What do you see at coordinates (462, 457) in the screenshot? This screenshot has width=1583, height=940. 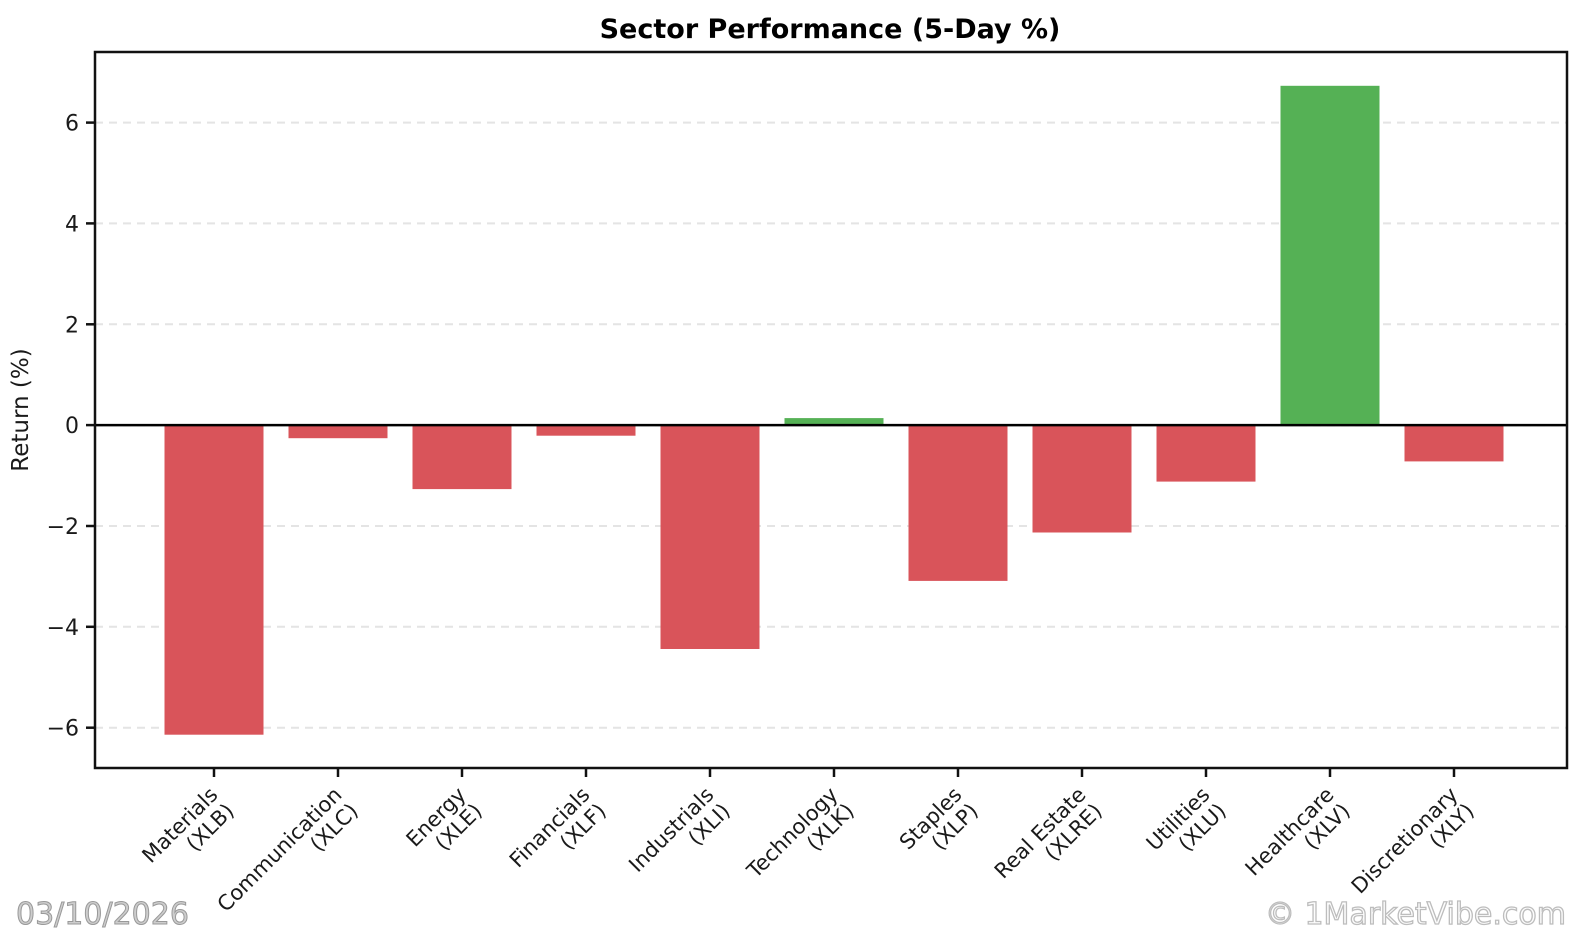 I see `bar-xle` at bounding box center [462, 457].